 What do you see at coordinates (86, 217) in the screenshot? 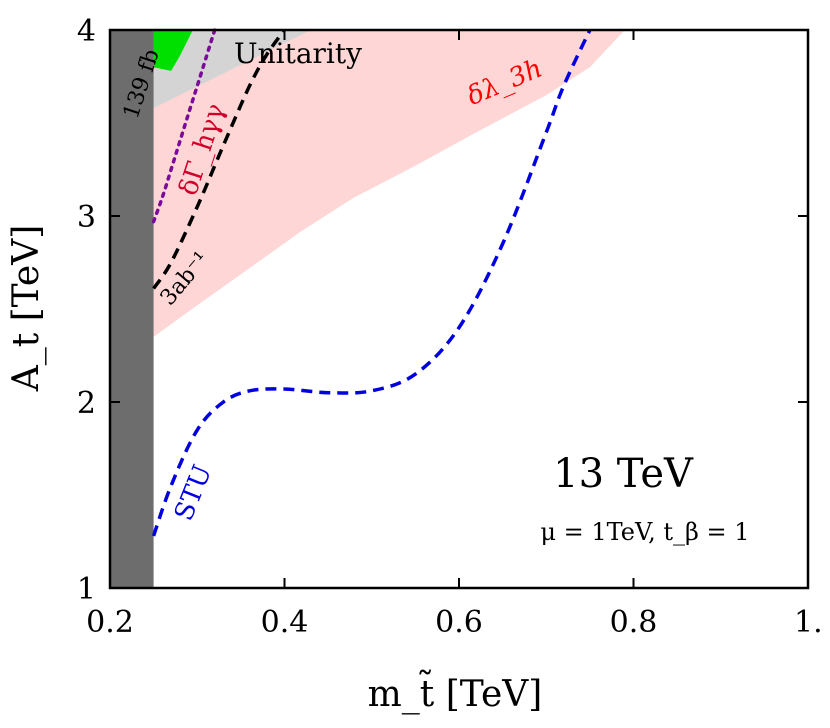
I see `y-tick-label: 3` at bounding box center [86, 217].